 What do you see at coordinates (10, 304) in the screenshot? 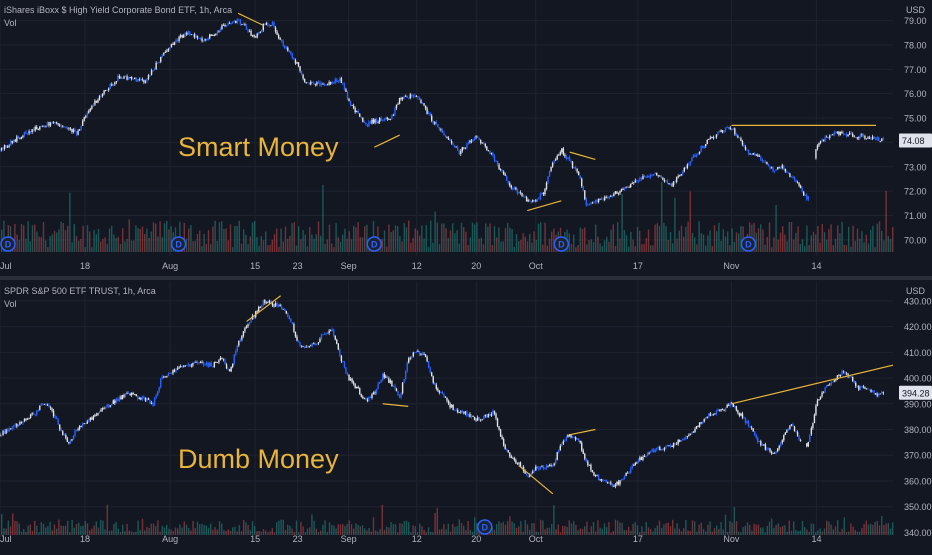
I see `volume-label: Vol` at bounding box center [10, 304].